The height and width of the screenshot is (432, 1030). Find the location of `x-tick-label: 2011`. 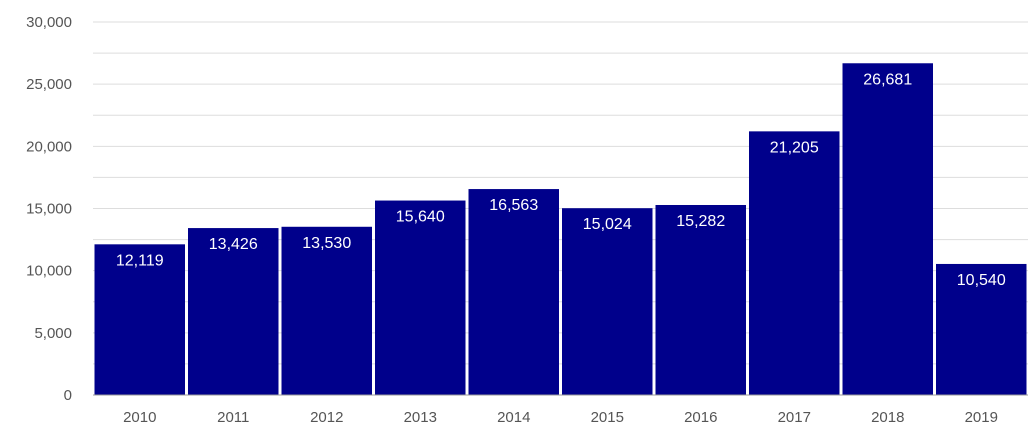

x-tick-label: 2011 is located at coordinates (233, 417).